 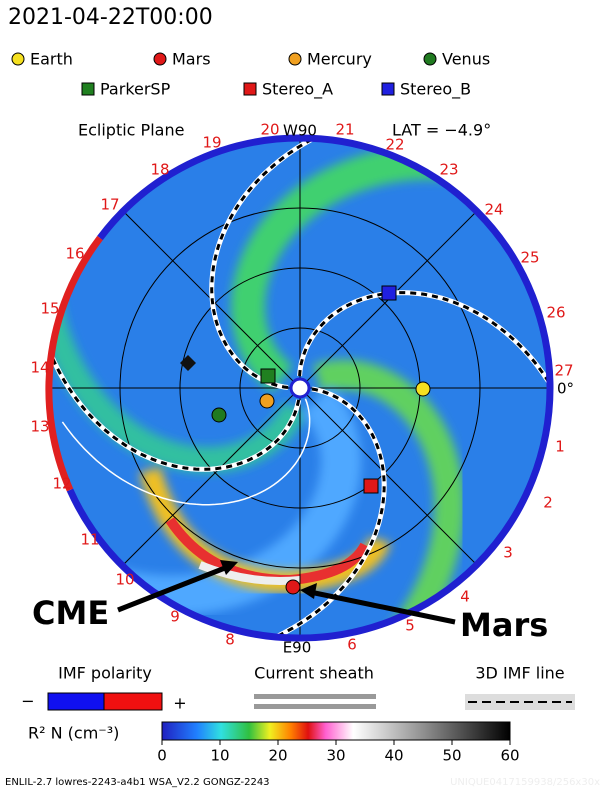 What do you see at coordinates (277, 756) in the screenshot?
I see `colorbar-tick-label: 20` at bounding box center [277, 756].